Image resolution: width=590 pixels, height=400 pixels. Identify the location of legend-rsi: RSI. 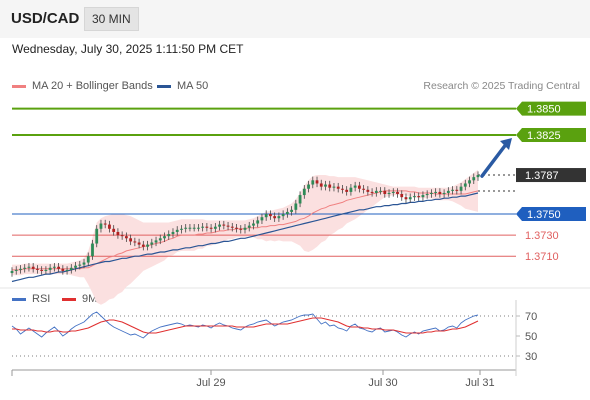
(31, 299).